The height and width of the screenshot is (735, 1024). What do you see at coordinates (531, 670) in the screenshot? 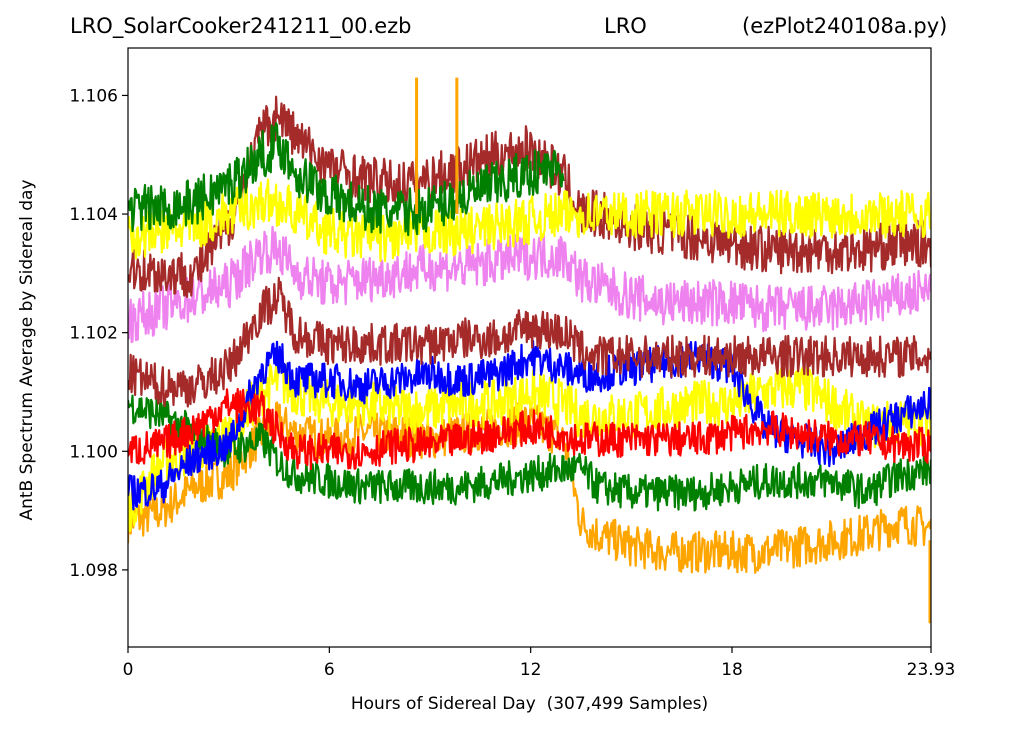
I see `x-tick-label: 12` at bounding box center [531, 670].